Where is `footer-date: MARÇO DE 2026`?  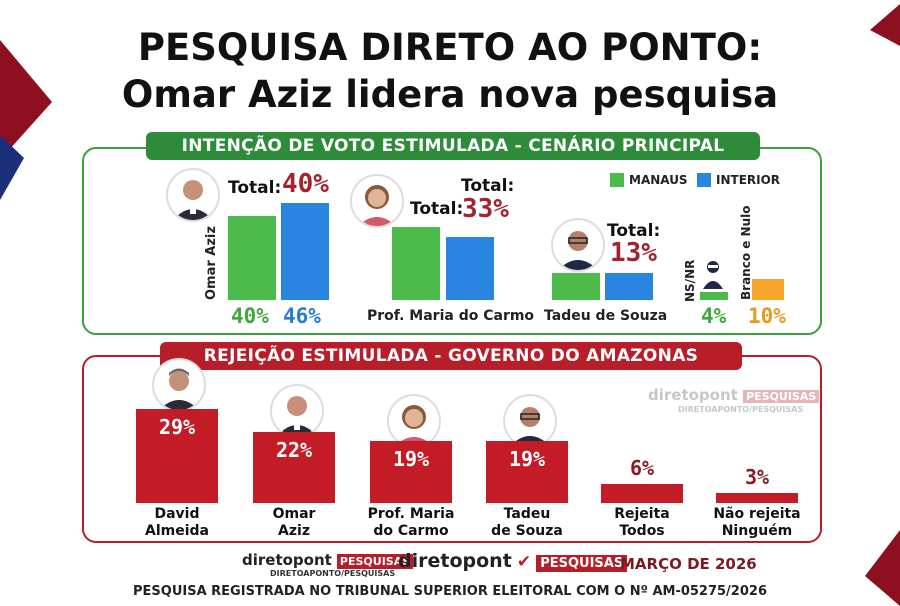
footer-date: MARÇO DE 2026 is located at coordinates (688, 564).